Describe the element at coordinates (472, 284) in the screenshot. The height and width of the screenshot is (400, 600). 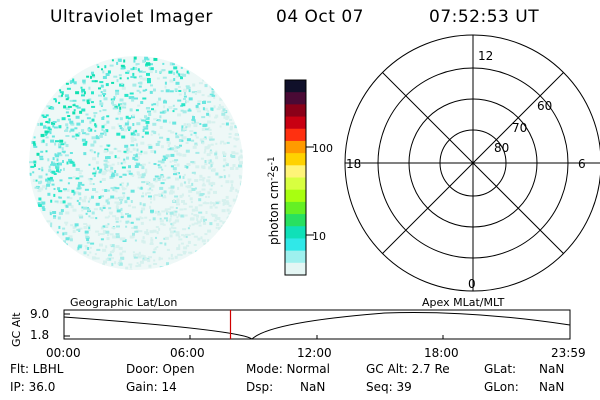
I see `mlt-label-0: 0` at that location.